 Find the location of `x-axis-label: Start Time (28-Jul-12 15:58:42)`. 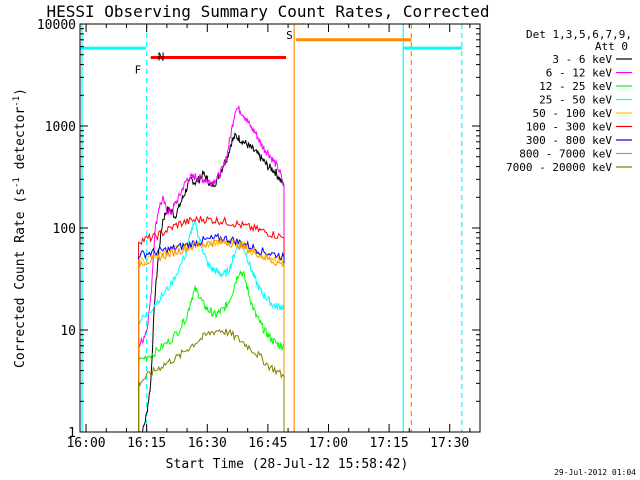

x-axis-label: Start Time (28-Jul-12 15:58:42) is located at coordinates (287, 464).